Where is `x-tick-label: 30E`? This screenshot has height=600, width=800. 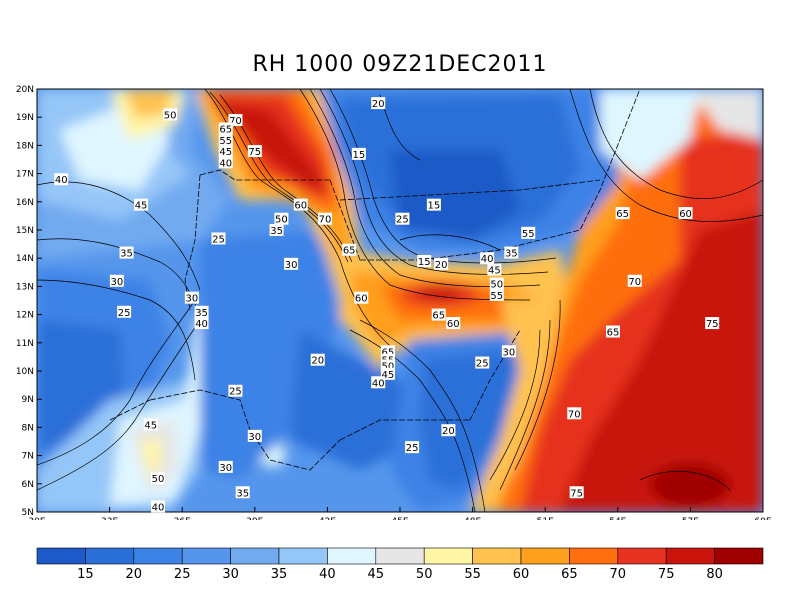 x-tick-label: 30E is located at coordinates (36, 518).